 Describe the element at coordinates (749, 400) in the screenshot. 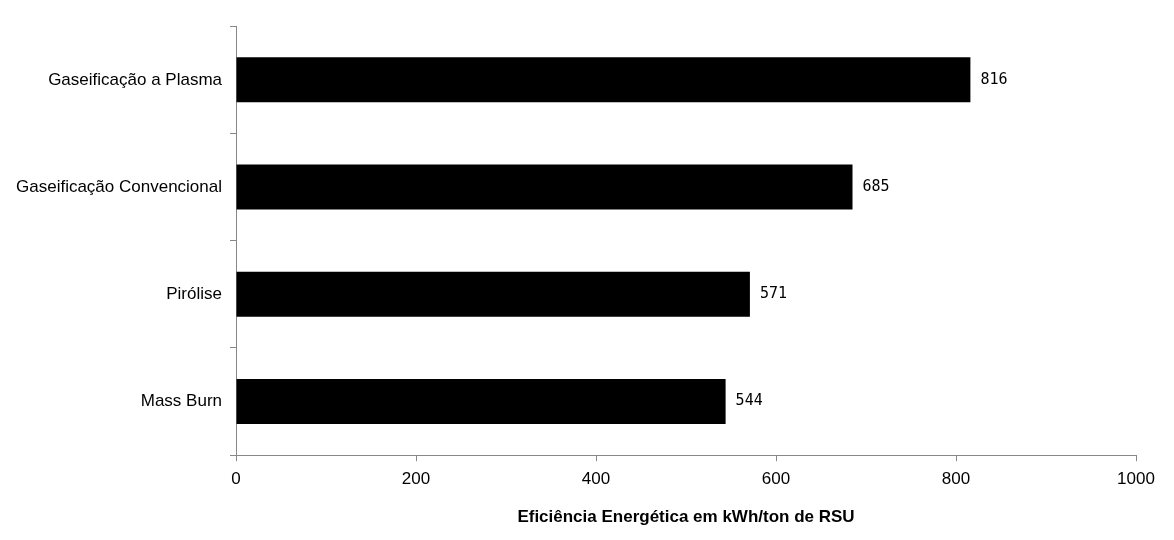

I see `data-label: 544` at that location.